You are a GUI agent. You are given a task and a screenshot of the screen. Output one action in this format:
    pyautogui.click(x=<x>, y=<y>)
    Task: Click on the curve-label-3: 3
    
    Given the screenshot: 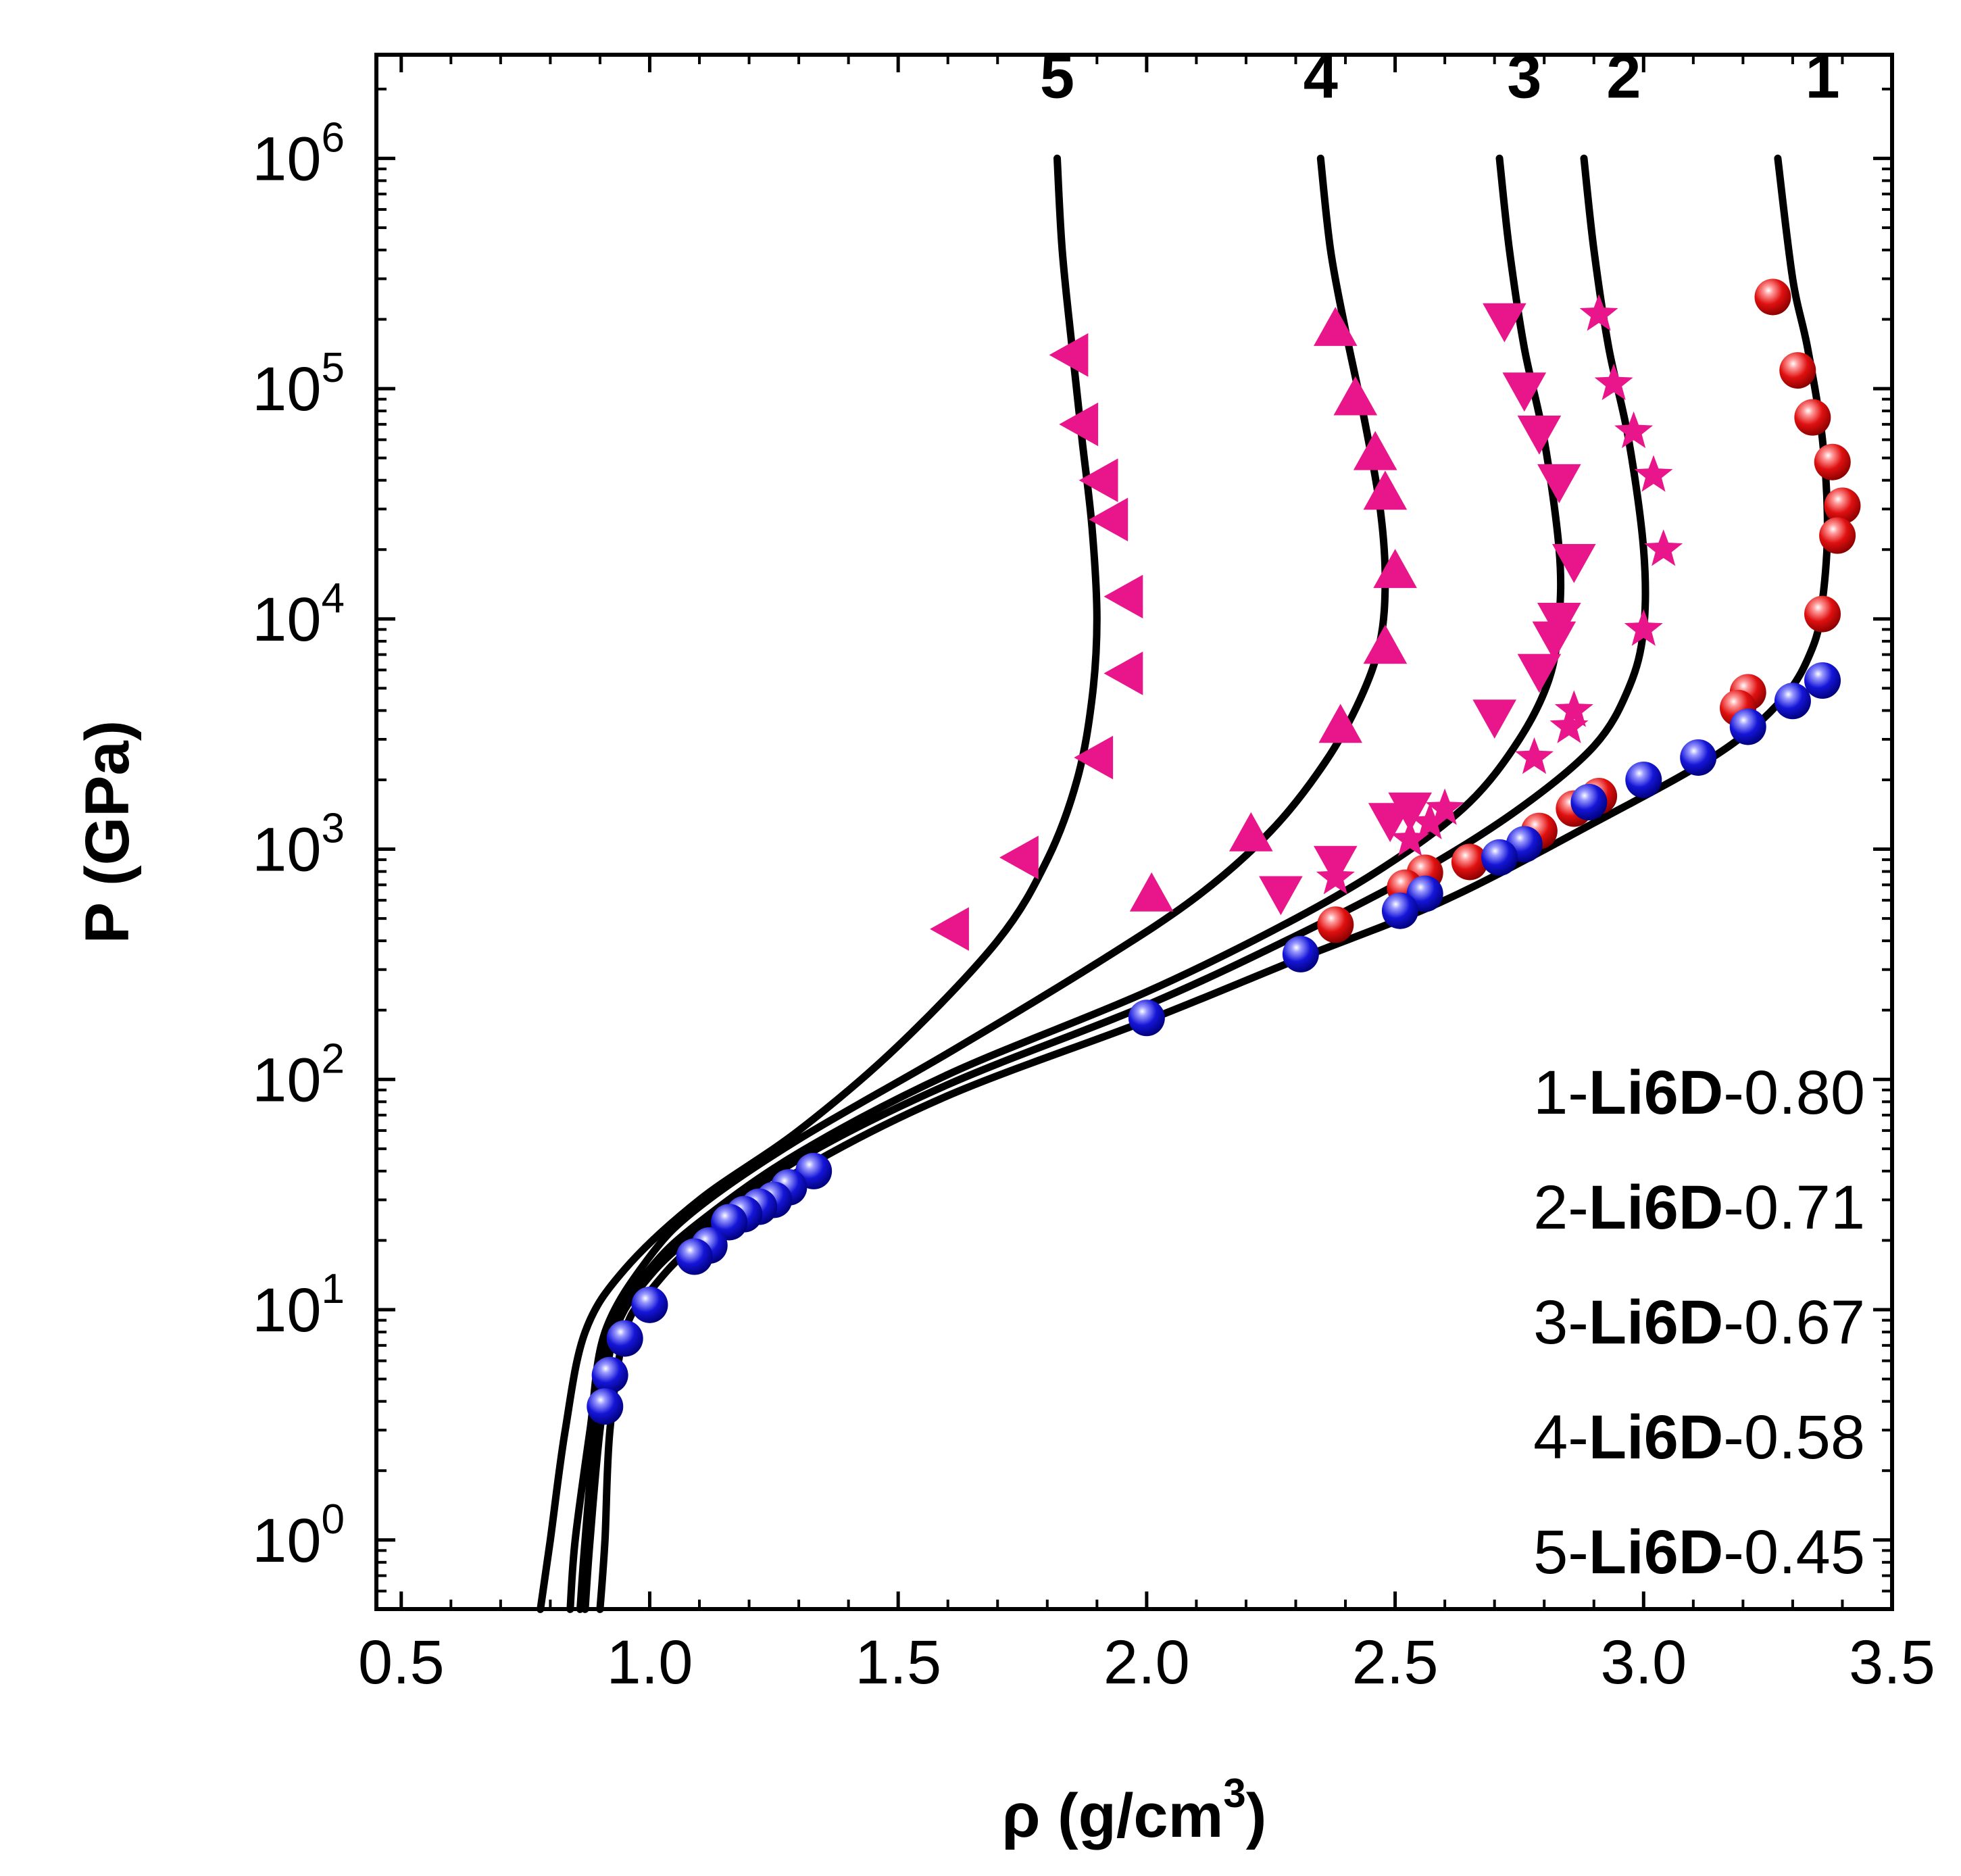 What is the action you would take?
    pyautogui.click(x=1524, y=77)
    